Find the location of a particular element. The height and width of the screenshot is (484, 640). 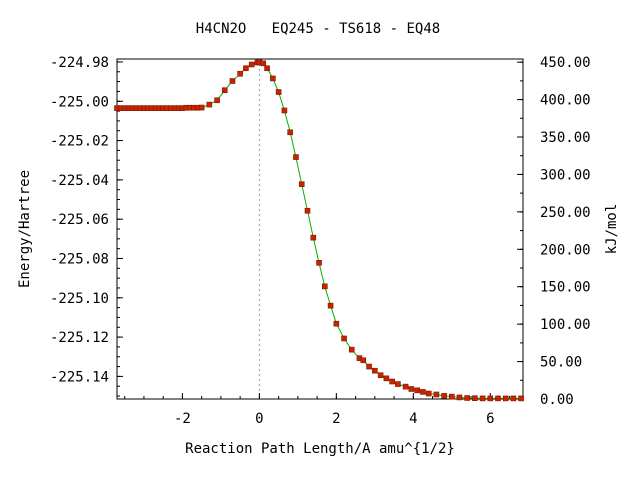

y2-tick-label: 450.00 is located at coordinates (565, 63).